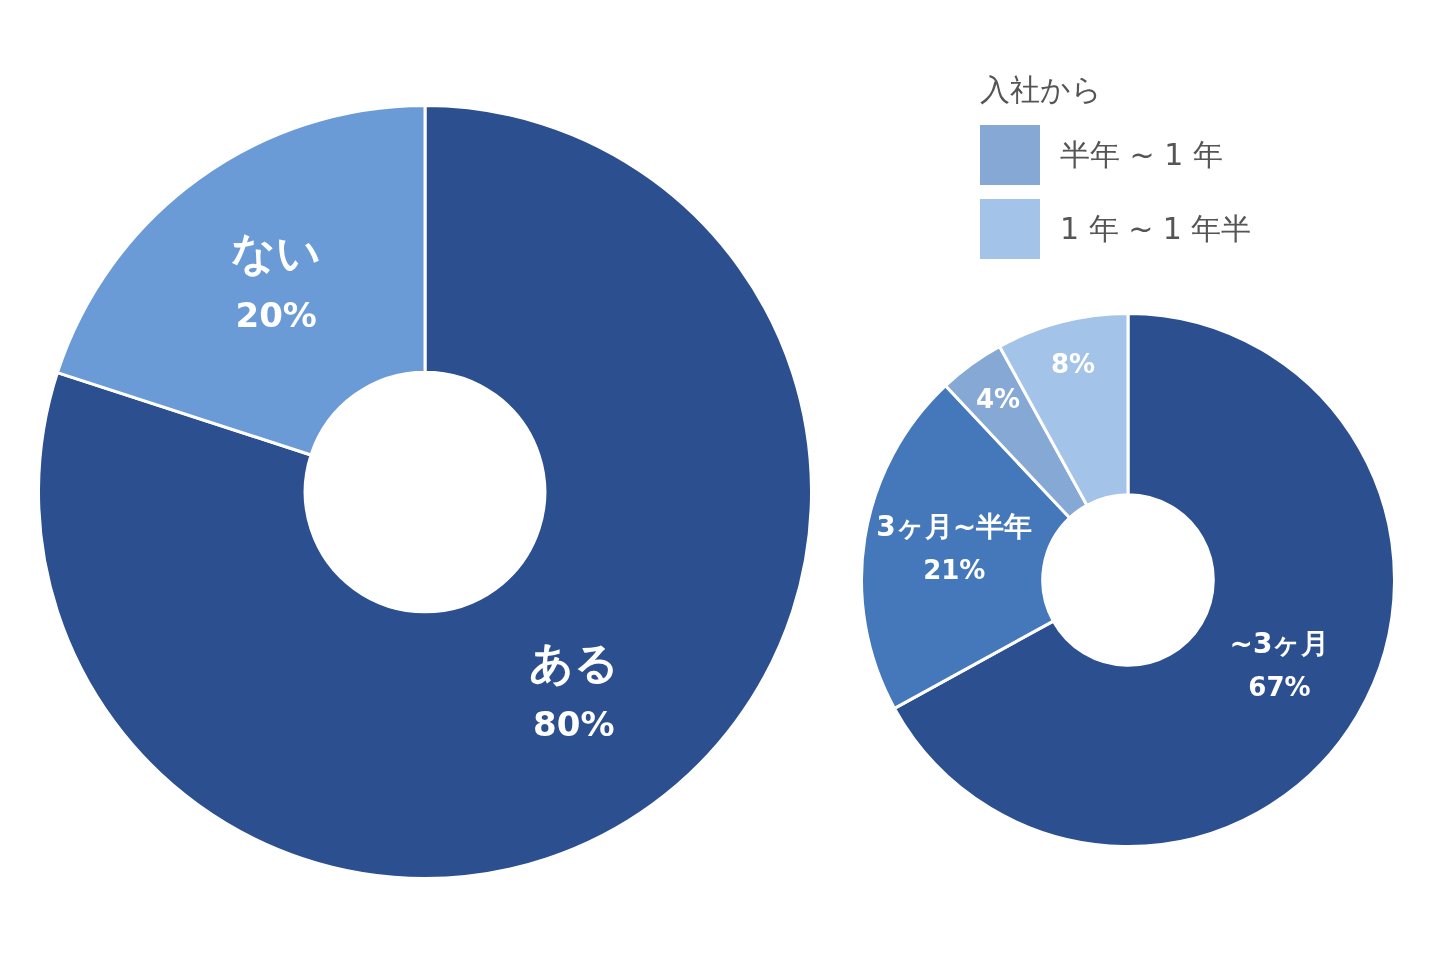 The image size is (1440, 961). What do you see at coordinates (1041, 90) in the screenshot?
I see `legend-title: 入社から` at bounding box center [1041, 90].